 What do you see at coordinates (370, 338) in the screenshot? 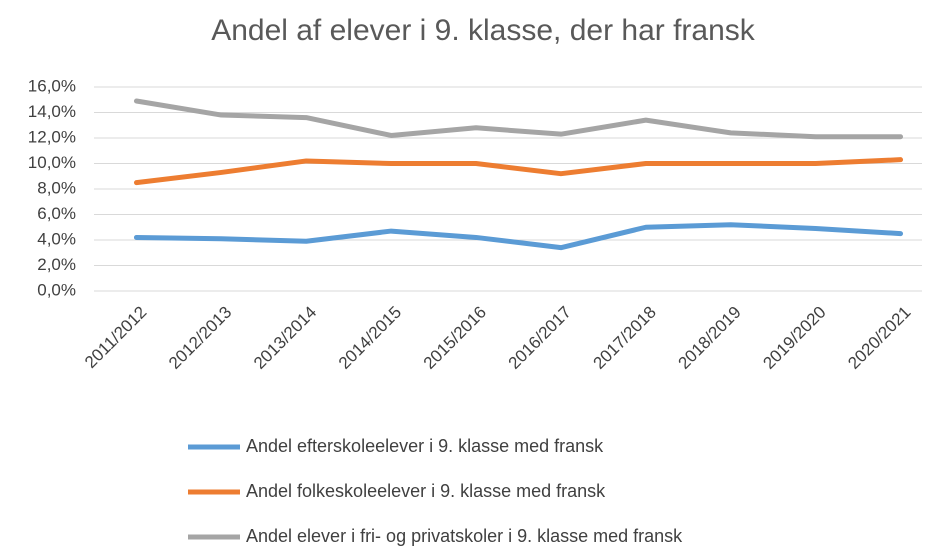
I see `x-tick-label: 2014/2015` at bounding box center [370, 338].